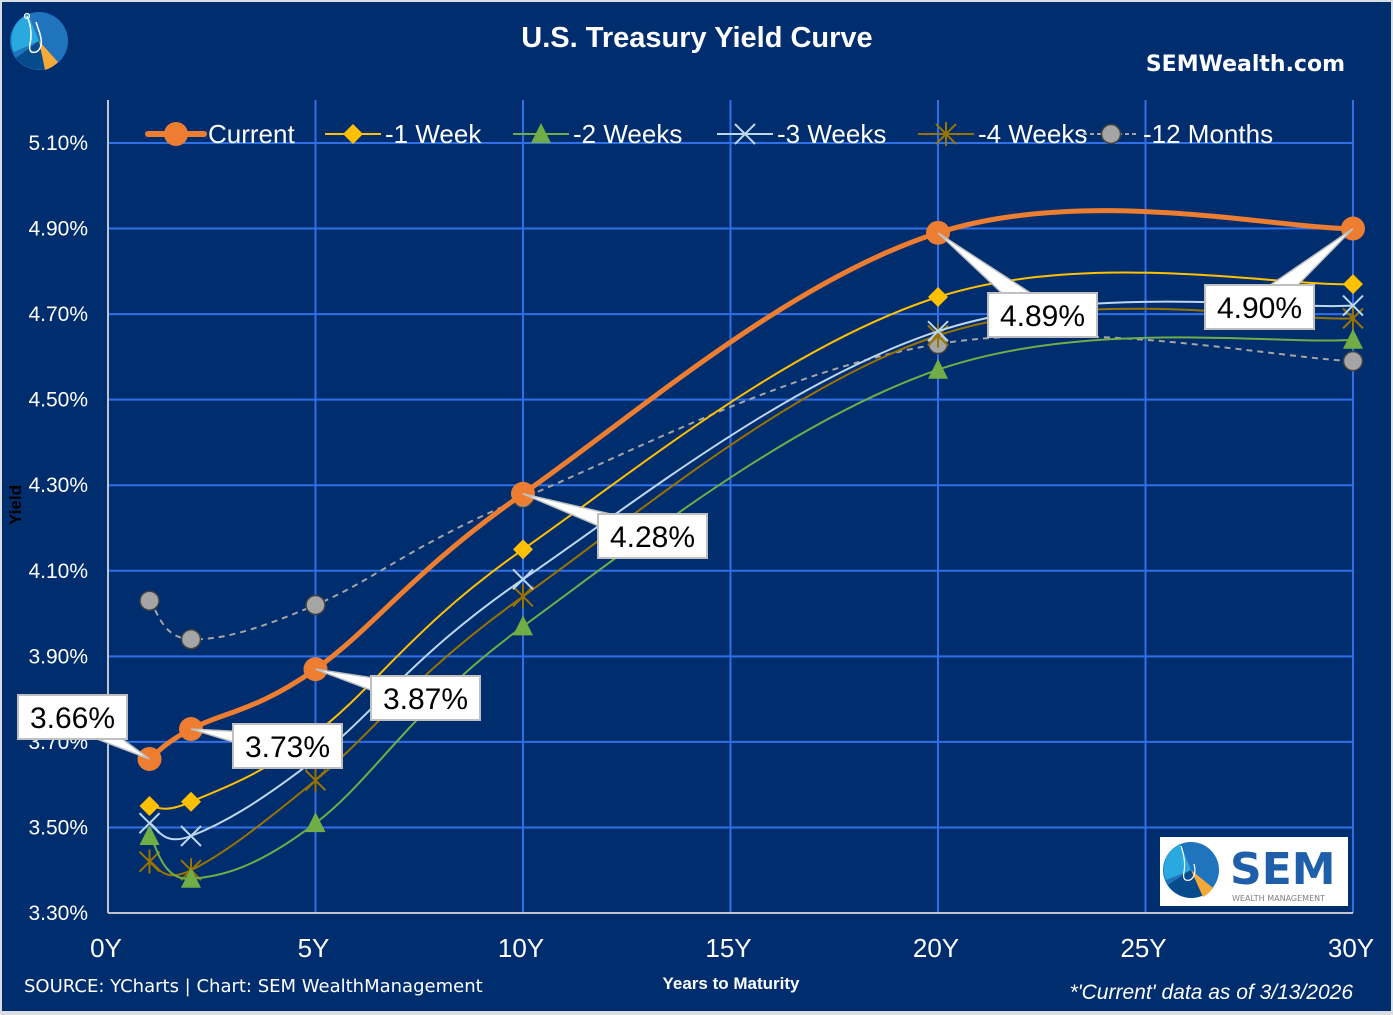  What do you see at coordinates (1032, 134) in the screenshot?
I see `legend-label: -4 Weeks` at bounding box center [1032, 134].